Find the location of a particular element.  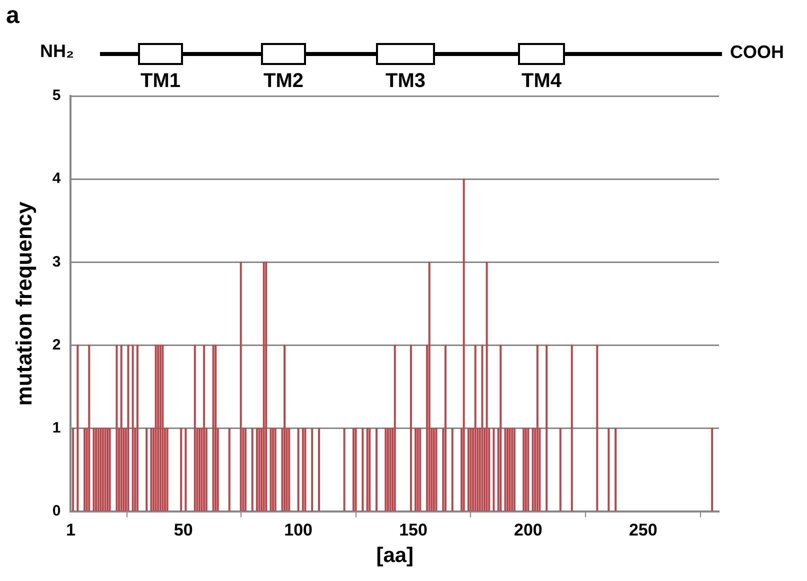

x-tick-label: 1 is located at coordinates (71, 530).